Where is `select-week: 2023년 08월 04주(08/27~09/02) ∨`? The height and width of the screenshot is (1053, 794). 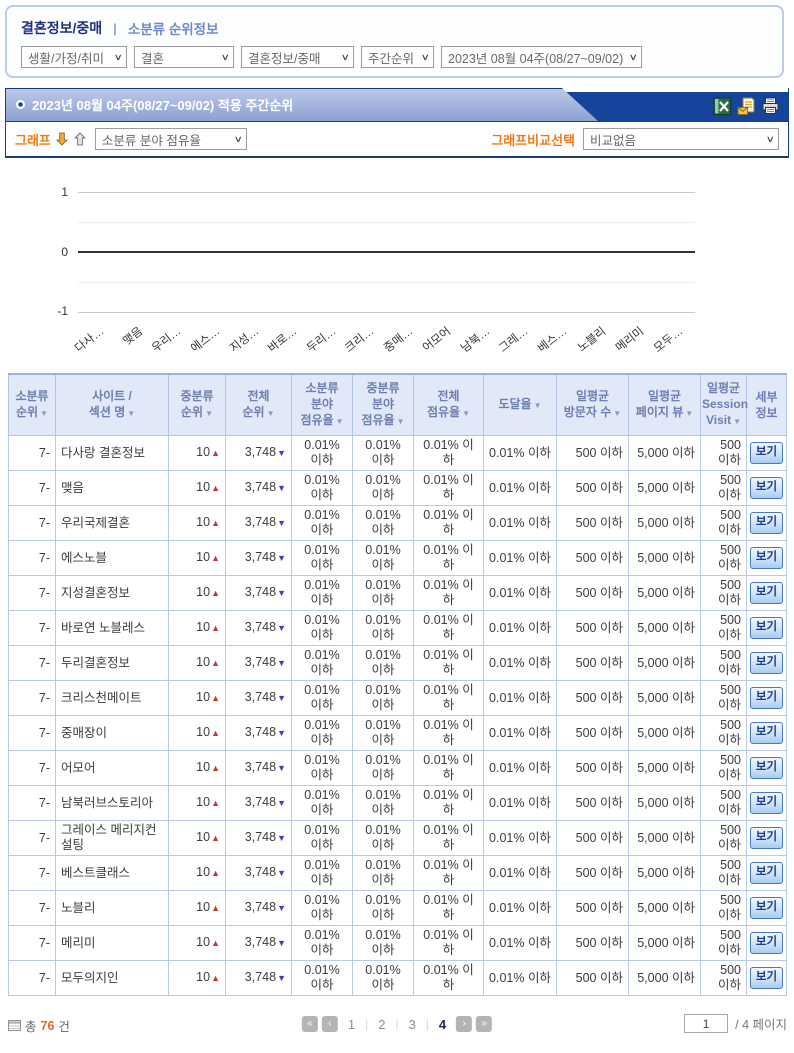 select-week: 2023년 08월 04주(08/27~09/02) ∨ is located at coordinates (541, 57).